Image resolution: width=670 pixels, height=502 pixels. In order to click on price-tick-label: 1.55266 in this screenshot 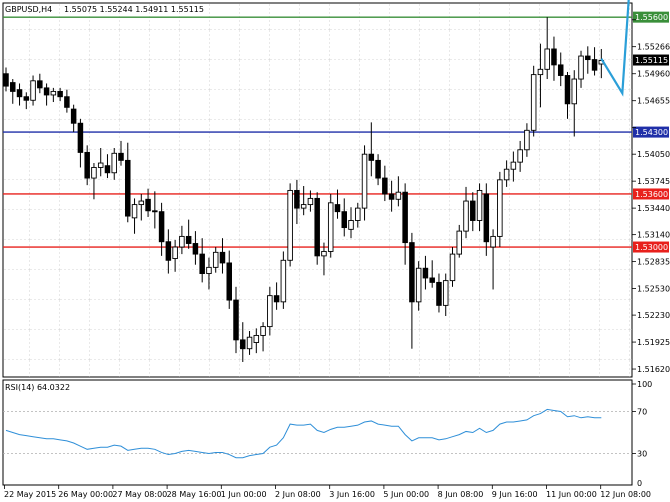, I will do `click(653, 47)`.